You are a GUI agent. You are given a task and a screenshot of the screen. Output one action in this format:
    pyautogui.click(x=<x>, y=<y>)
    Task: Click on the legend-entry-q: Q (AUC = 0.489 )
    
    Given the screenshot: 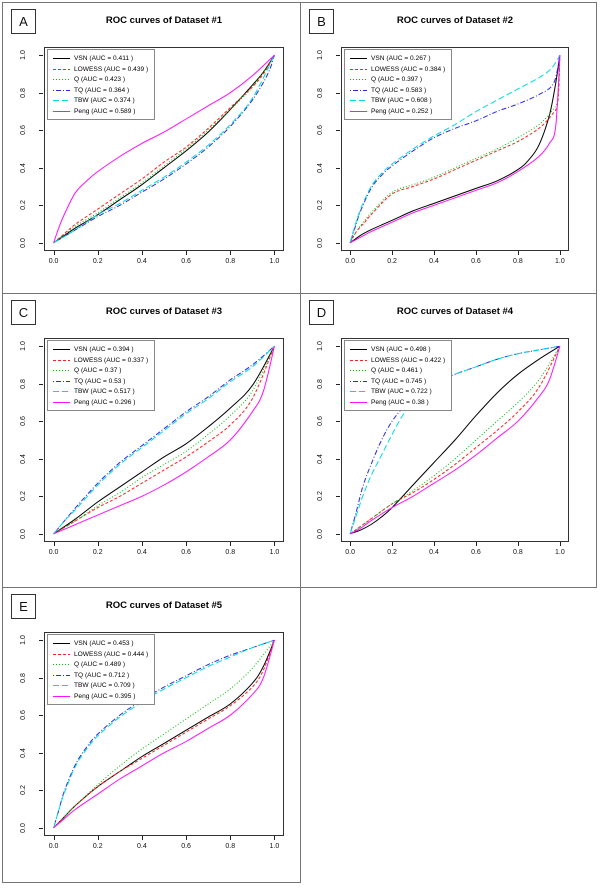 What is the action you would take?
    pyautogui.click(x=100, y=664)
    